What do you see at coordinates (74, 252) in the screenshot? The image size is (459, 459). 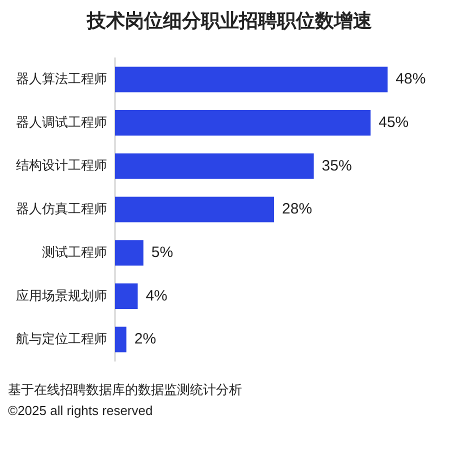 I see `y-tick-label: 测试工程师` at bounding box center [74, 252].